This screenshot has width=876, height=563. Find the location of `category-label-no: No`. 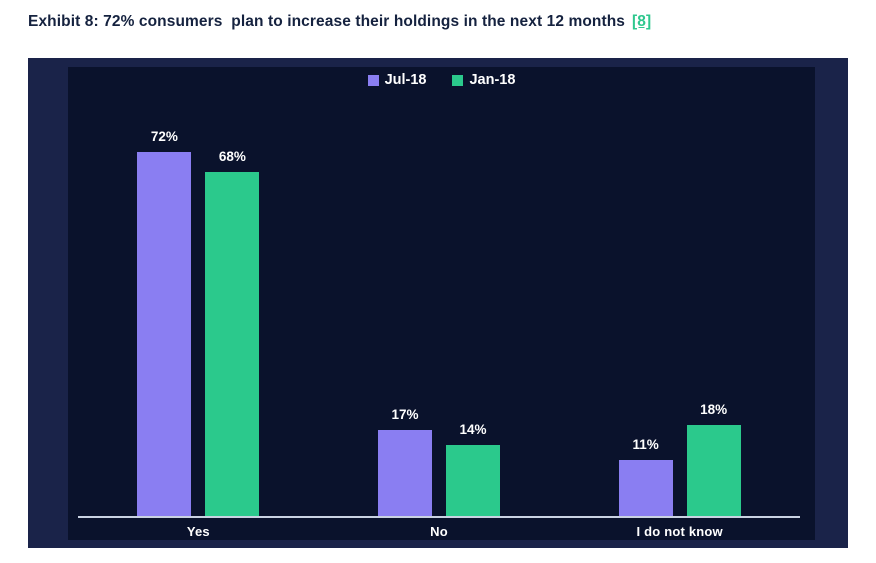

category-label-no: No is located at coordinates (439, 531).